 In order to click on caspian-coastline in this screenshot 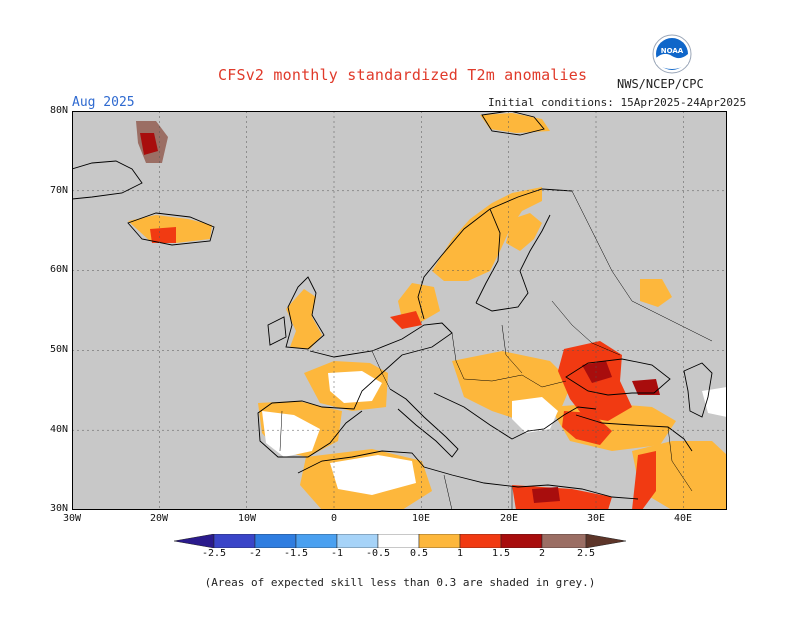, I will do `click(698, 390)`.